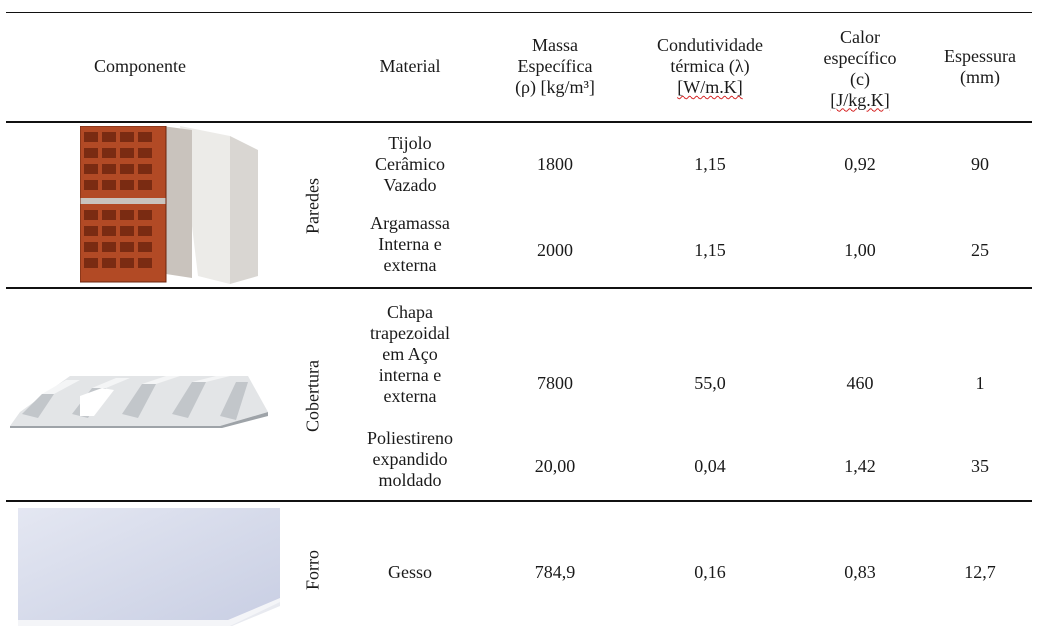 Image resolution: width=1038 pixels, height=630 pixels. Describe the element at coordinates (860, 163) in the screenshot. I see `calor-tijolo: 0,92` at that location.